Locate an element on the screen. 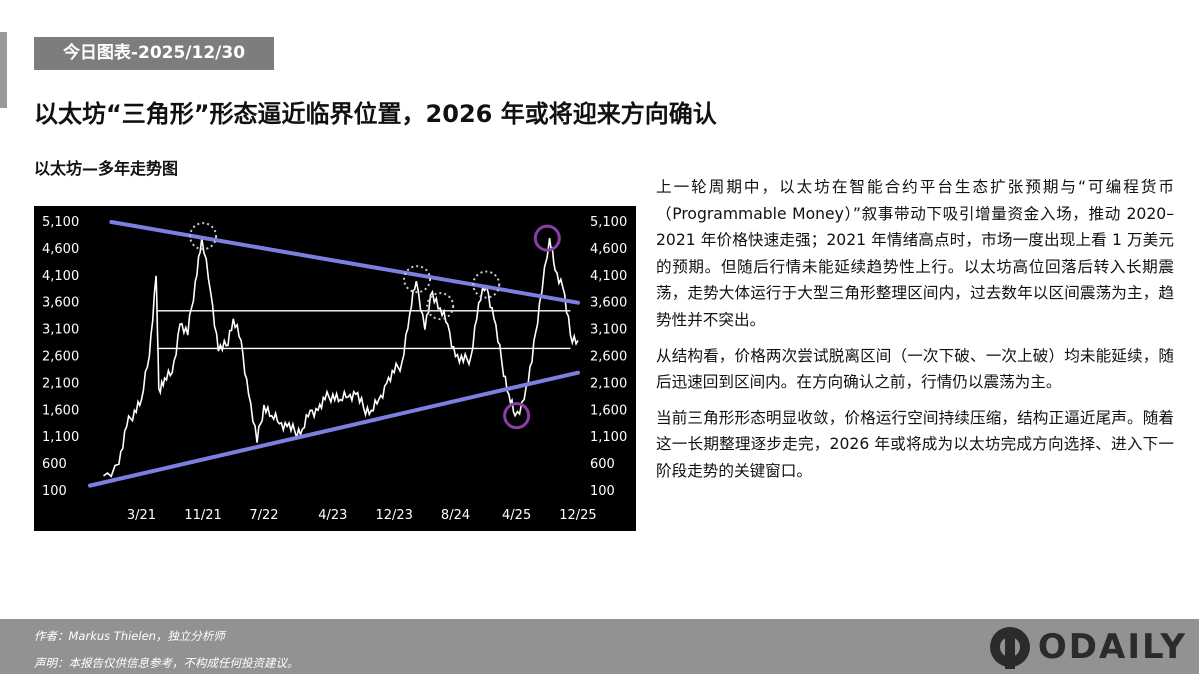  x-tick-label: 4/25 is located at coordinates (516, 515).